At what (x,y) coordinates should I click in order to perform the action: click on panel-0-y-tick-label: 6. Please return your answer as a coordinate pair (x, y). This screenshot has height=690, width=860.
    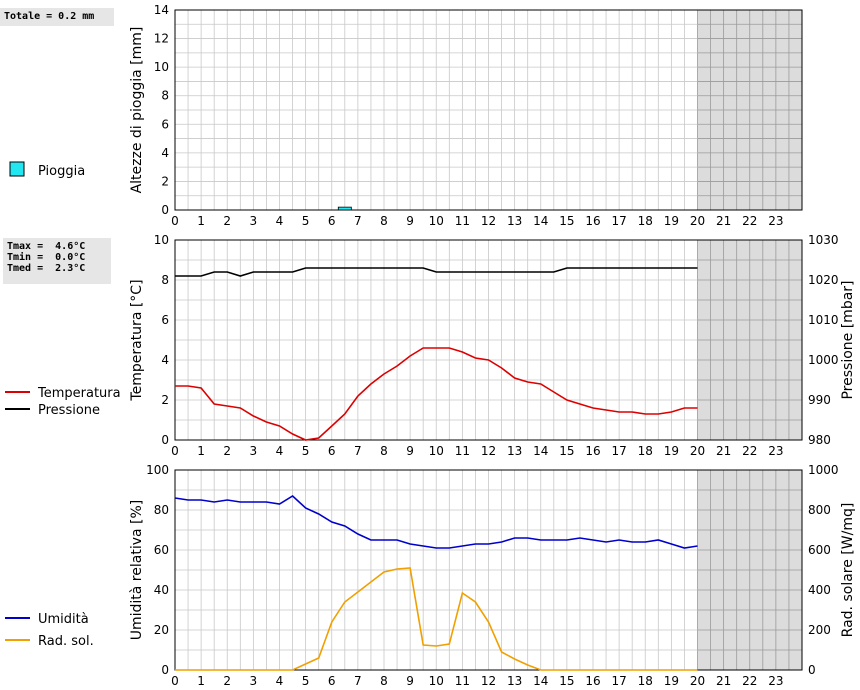
    Looking at the image, I should click on (165, 124).